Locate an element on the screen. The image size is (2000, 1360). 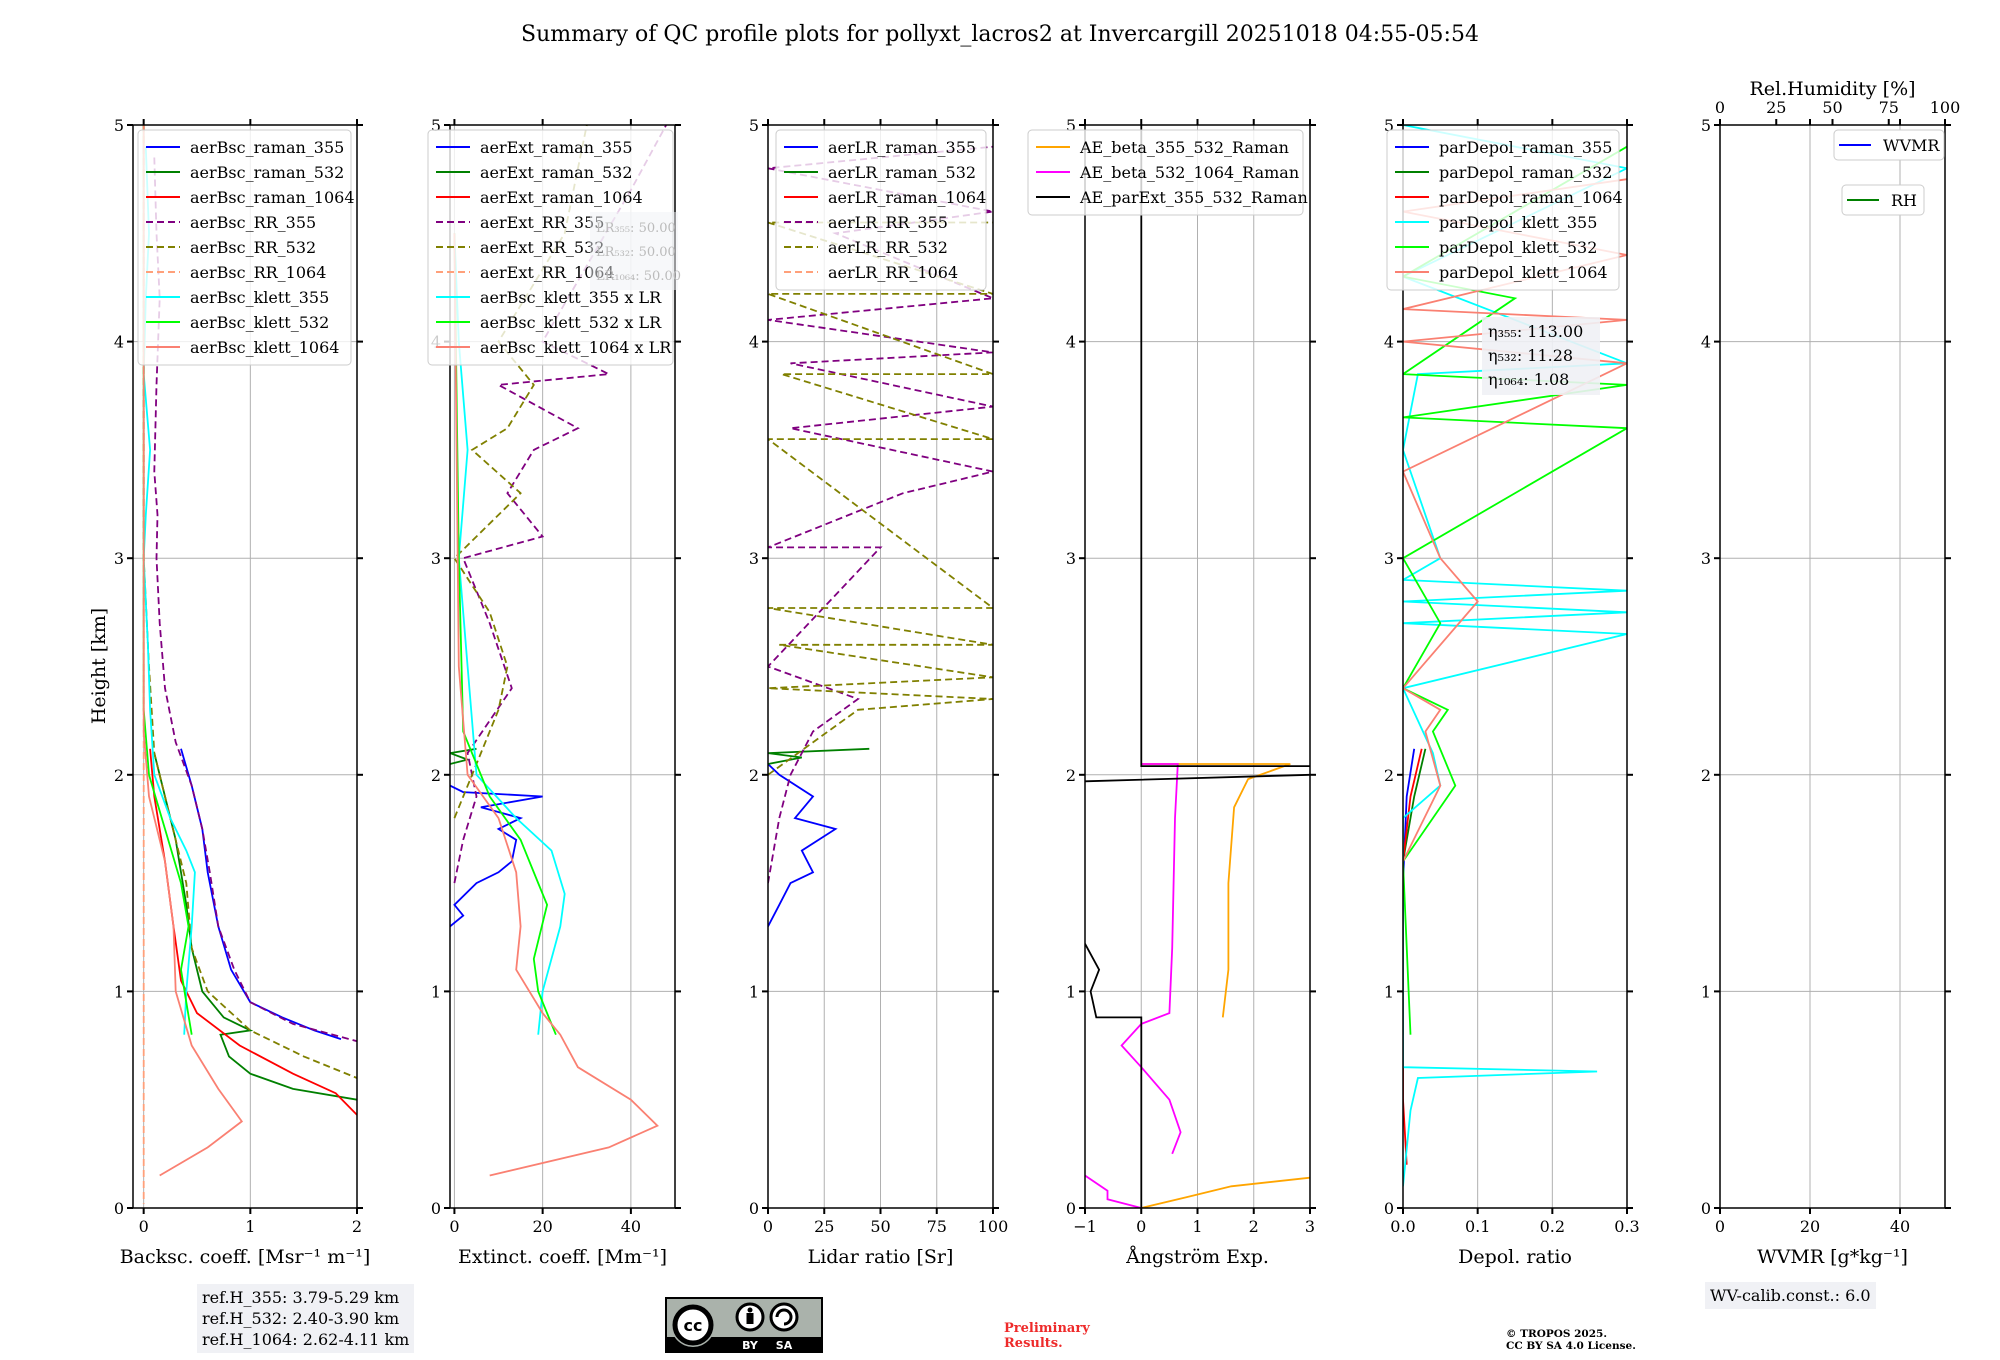
legend-label: aerExt_RR_1064 is located at coordinates (547, 272).